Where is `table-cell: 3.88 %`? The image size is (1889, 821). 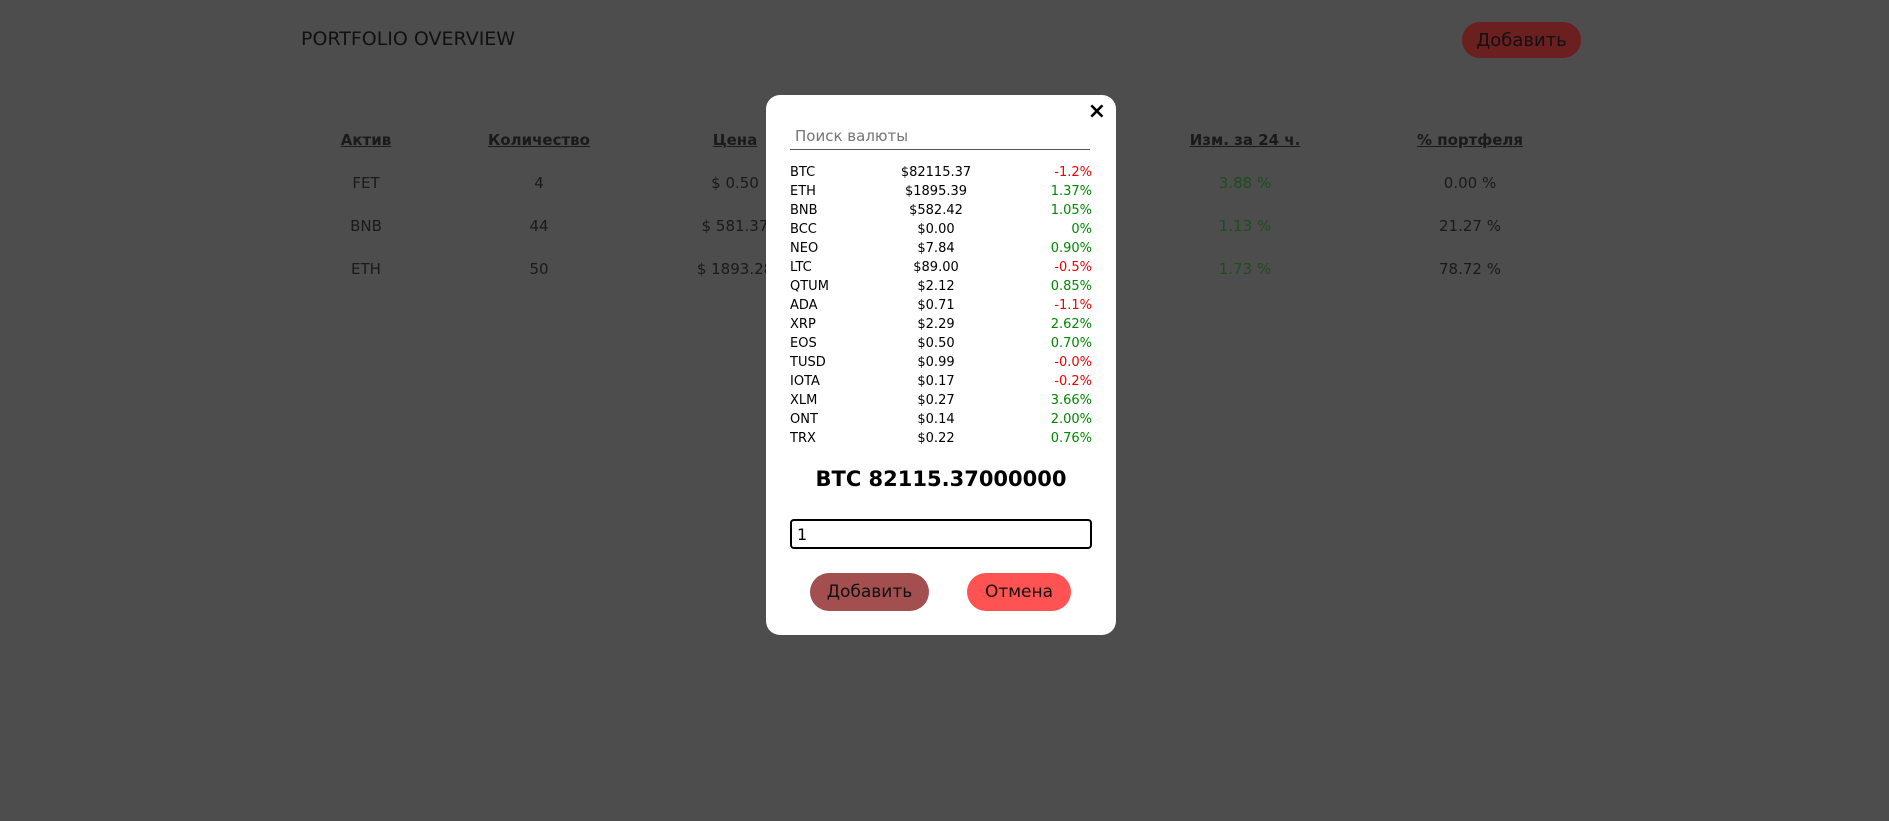
table-cell: 3.88 % is located at coordinates (1245, 183).